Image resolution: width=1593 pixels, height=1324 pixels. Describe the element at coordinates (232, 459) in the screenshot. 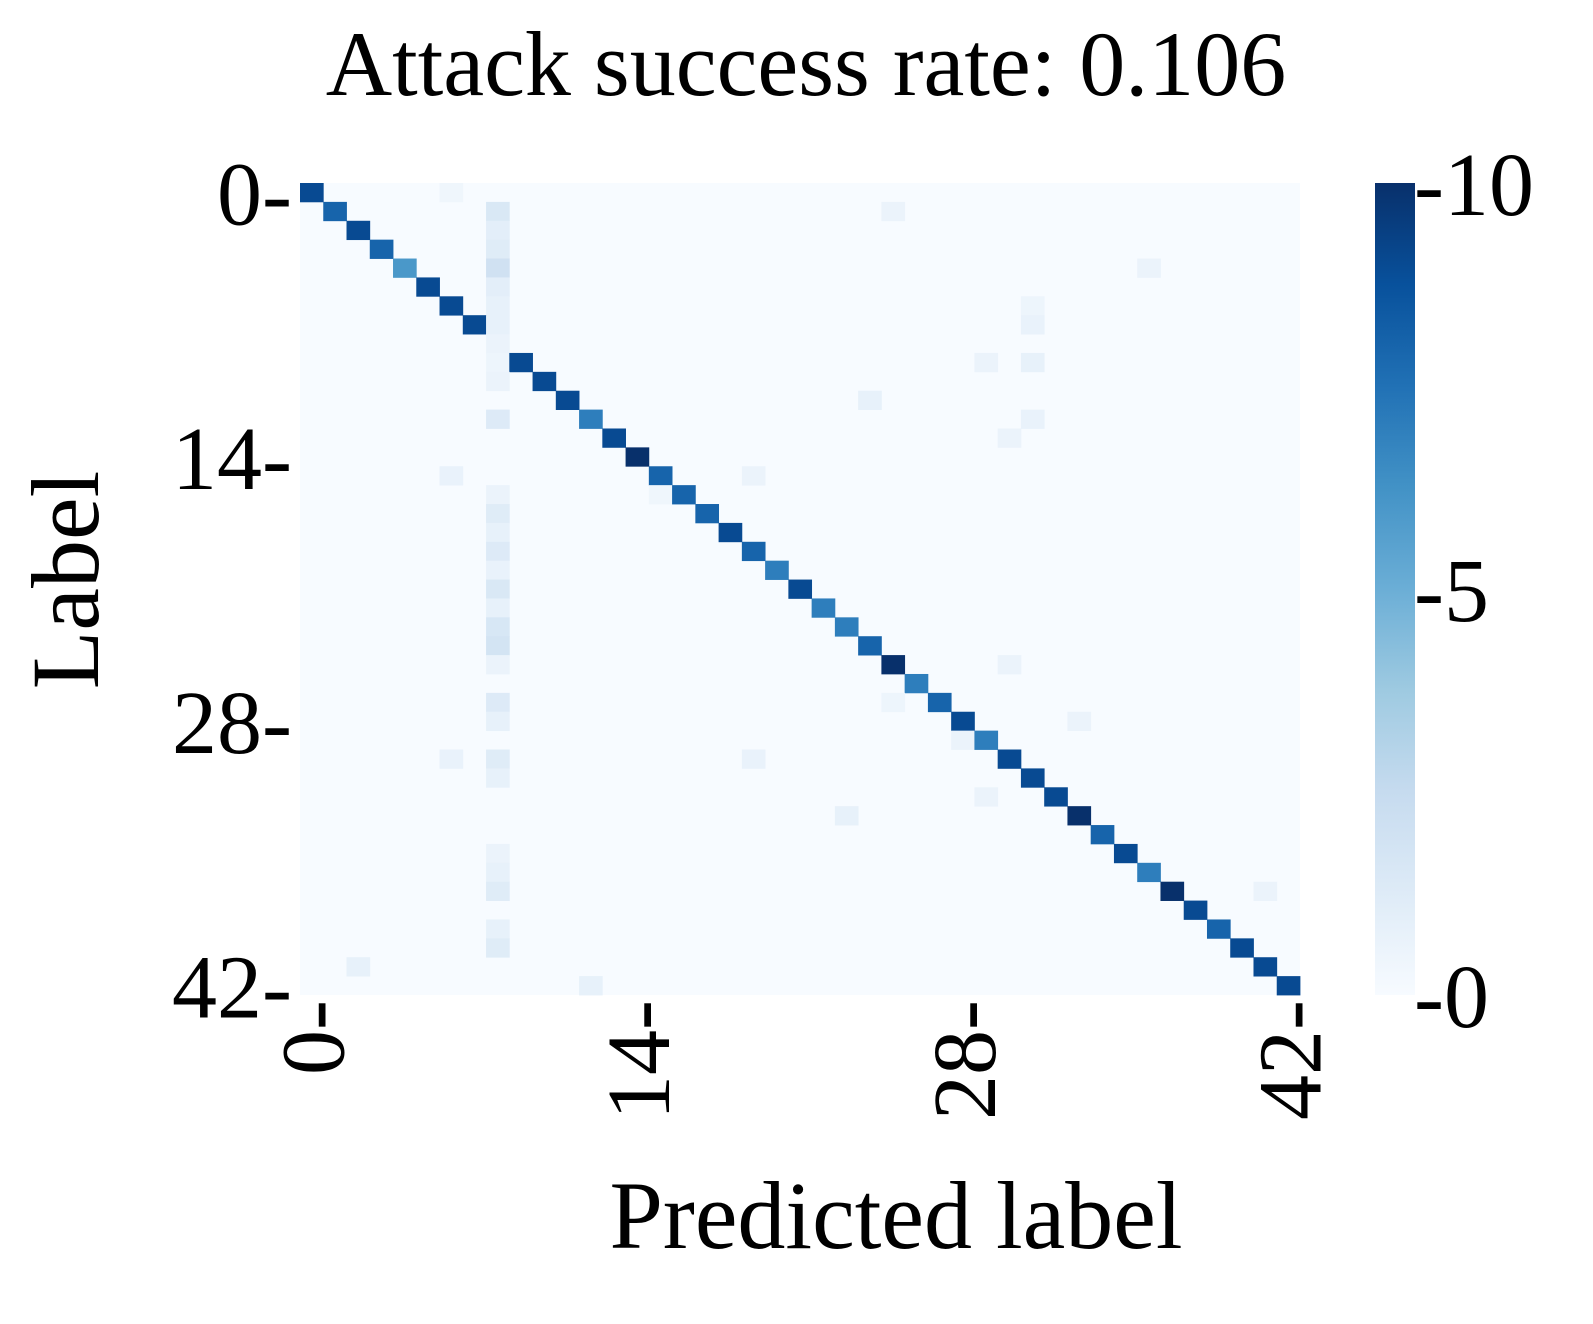

I see `y-tick-label-14: 14-` at that location.